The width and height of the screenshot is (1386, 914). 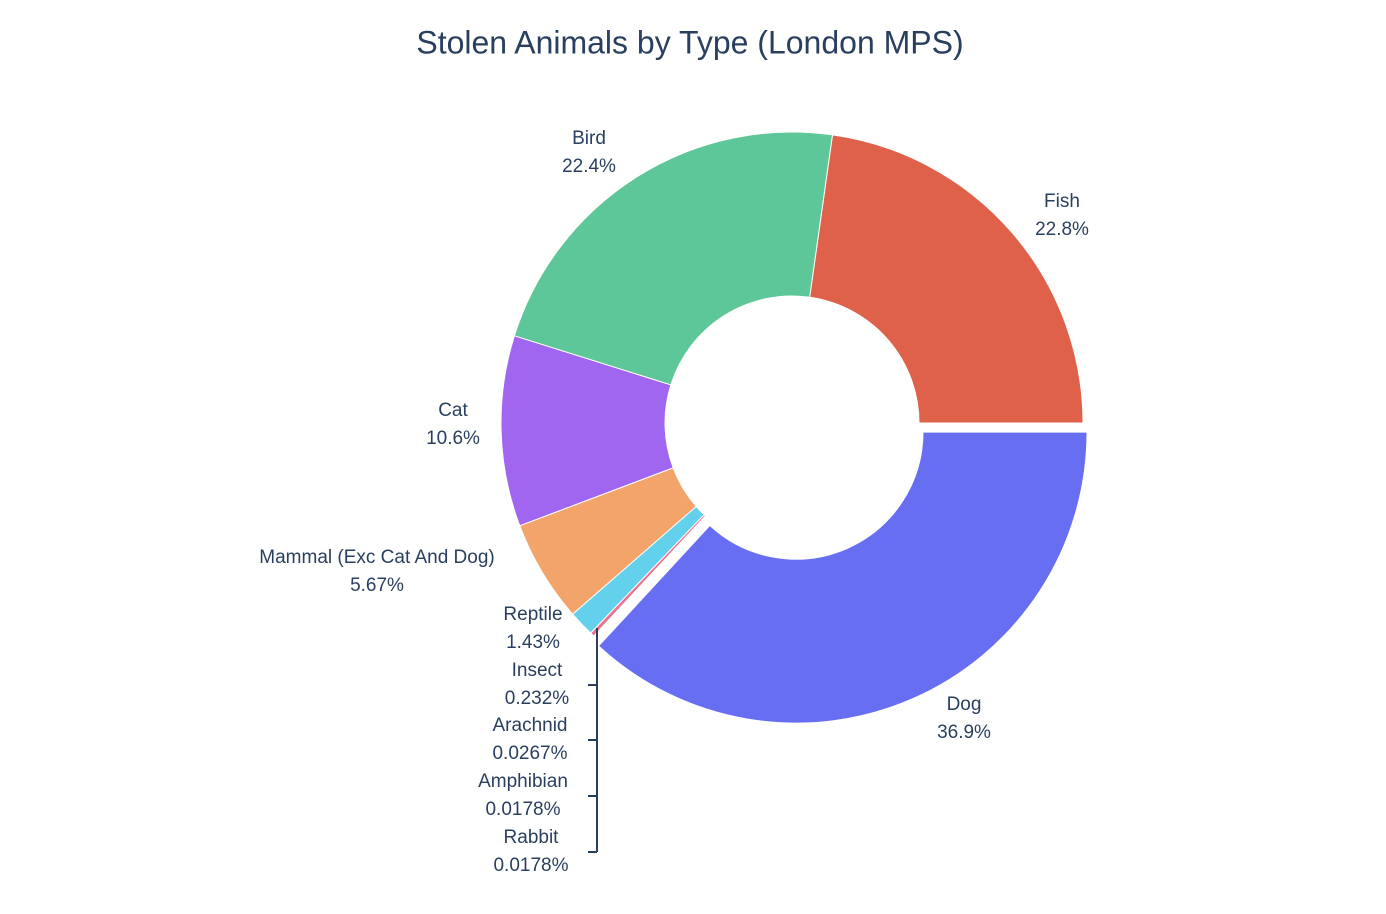 What do you see at coordinates (589, 138) in the screenshot?
I see `slice-label: Bird` at bounding box center [589, 138].